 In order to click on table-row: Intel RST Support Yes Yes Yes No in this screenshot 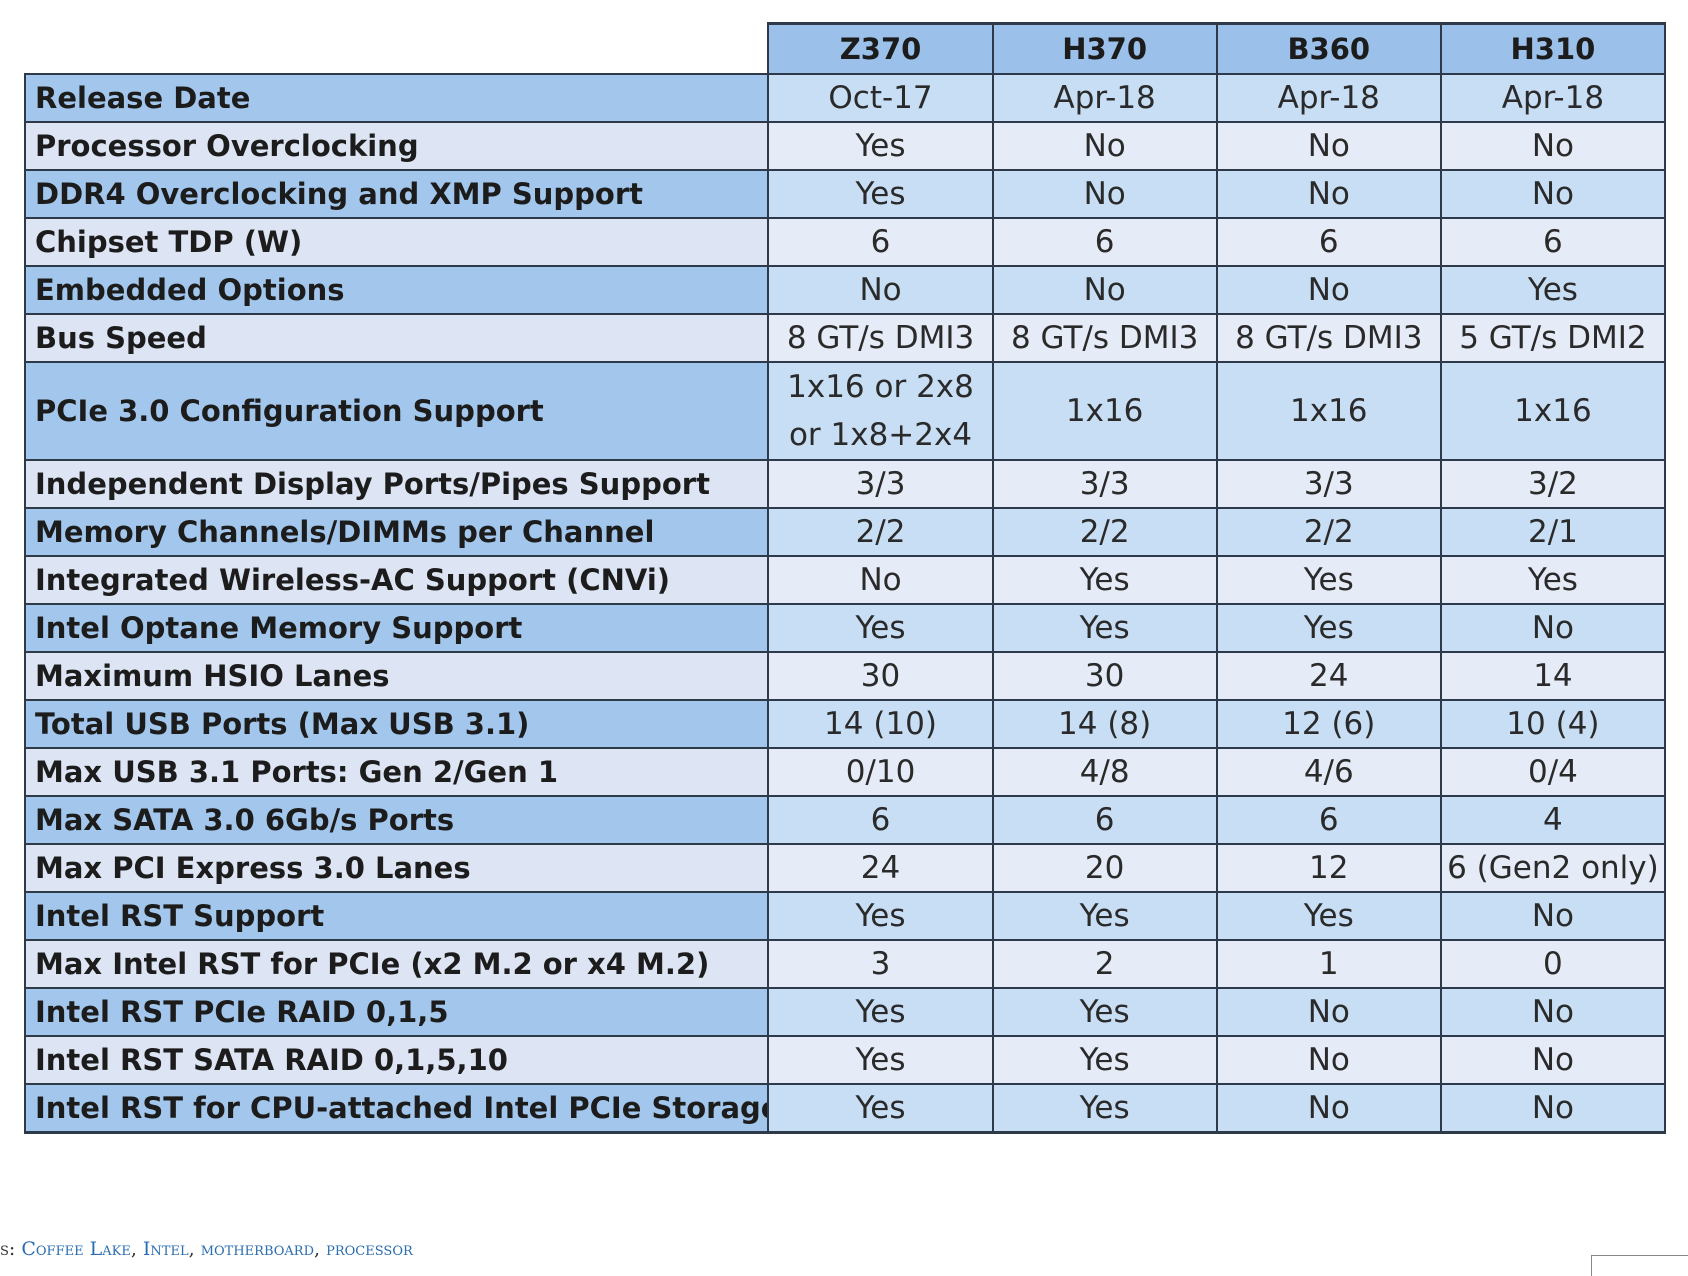, I will do `click(845, 916)`.